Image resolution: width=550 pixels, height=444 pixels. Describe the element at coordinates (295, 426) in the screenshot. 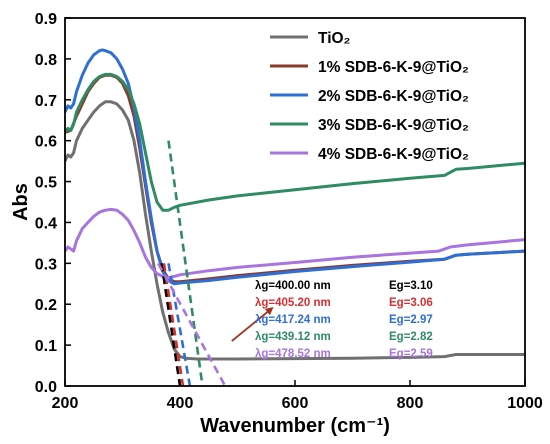

I see `x-axis-title: Wavenumber (cm⁻¹)` at that location.